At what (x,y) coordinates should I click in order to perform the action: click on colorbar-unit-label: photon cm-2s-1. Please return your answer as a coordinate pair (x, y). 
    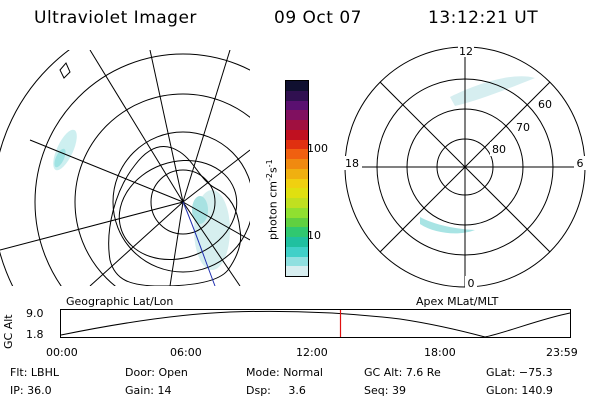
    Looking at the image, I should click on (272, 199).